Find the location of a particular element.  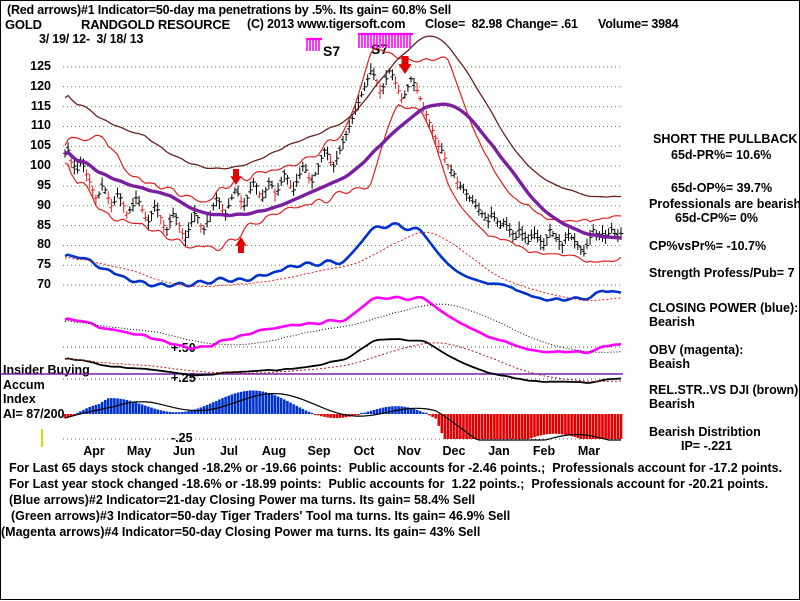

report-line: 65d-PR%= 10.6% is located at coordinates (721, 155).